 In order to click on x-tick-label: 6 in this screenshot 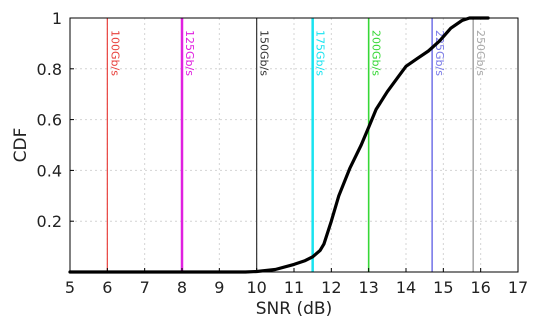, I will do `click(107, 287)`.